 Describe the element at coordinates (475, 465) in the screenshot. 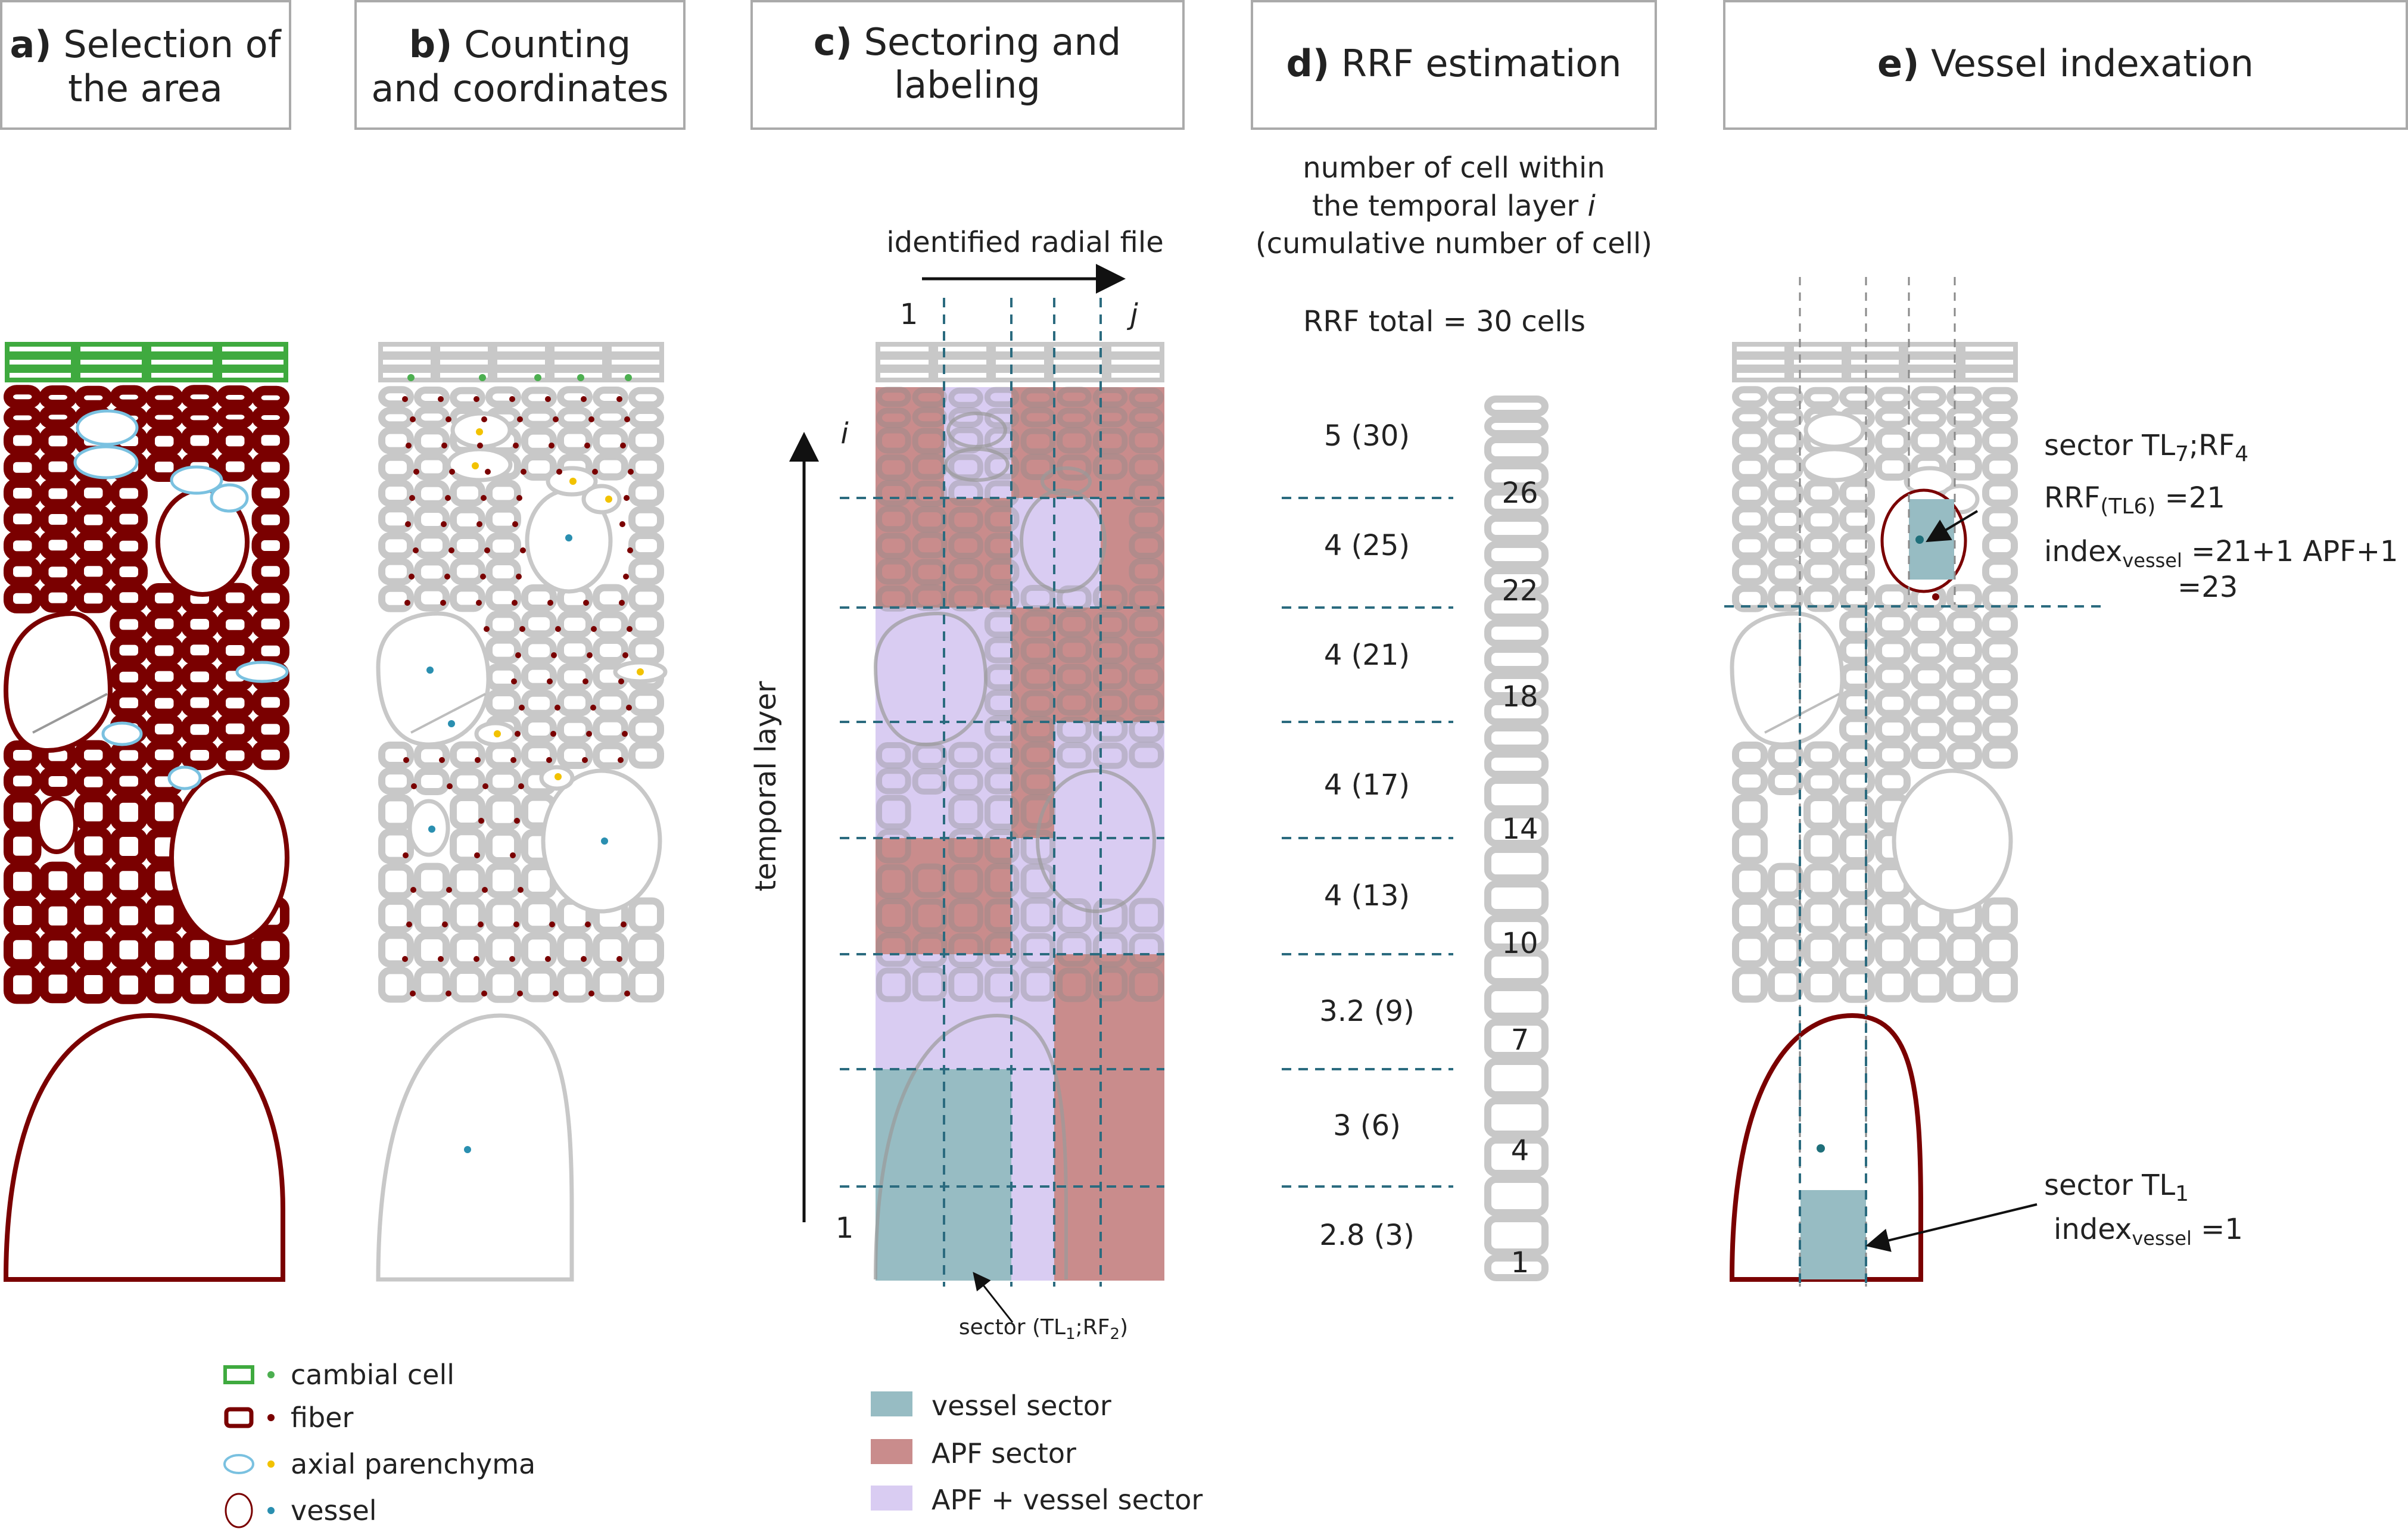

I see `parenchyma-dot` at that location.